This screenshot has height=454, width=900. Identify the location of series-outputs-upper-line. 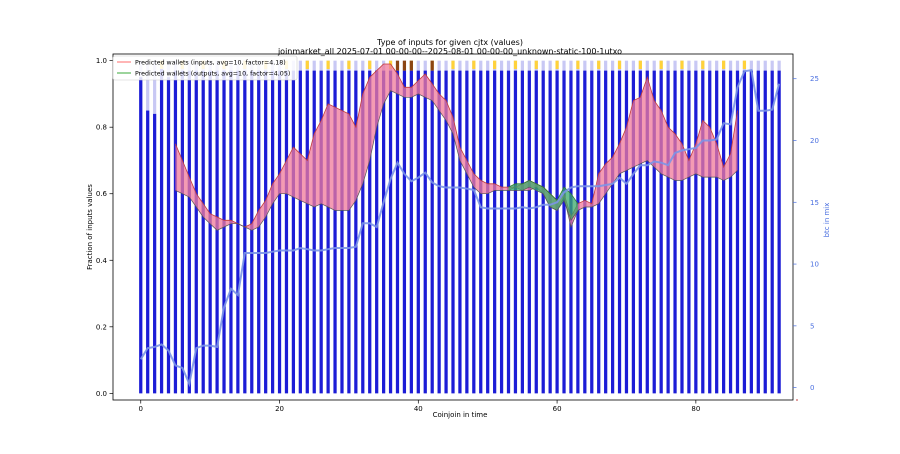
(543, 191).